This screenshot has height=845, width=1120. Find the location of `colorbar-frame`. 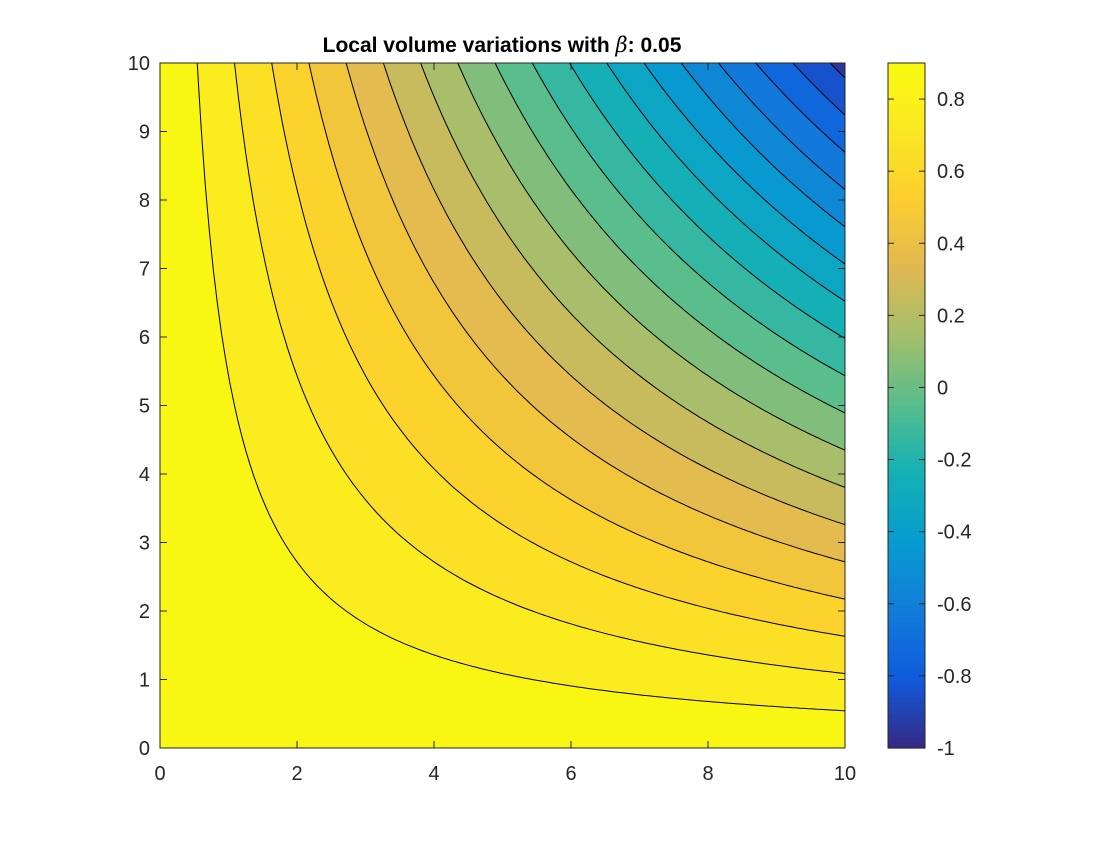

colorbar-frame is located at coordinates (906, 405).